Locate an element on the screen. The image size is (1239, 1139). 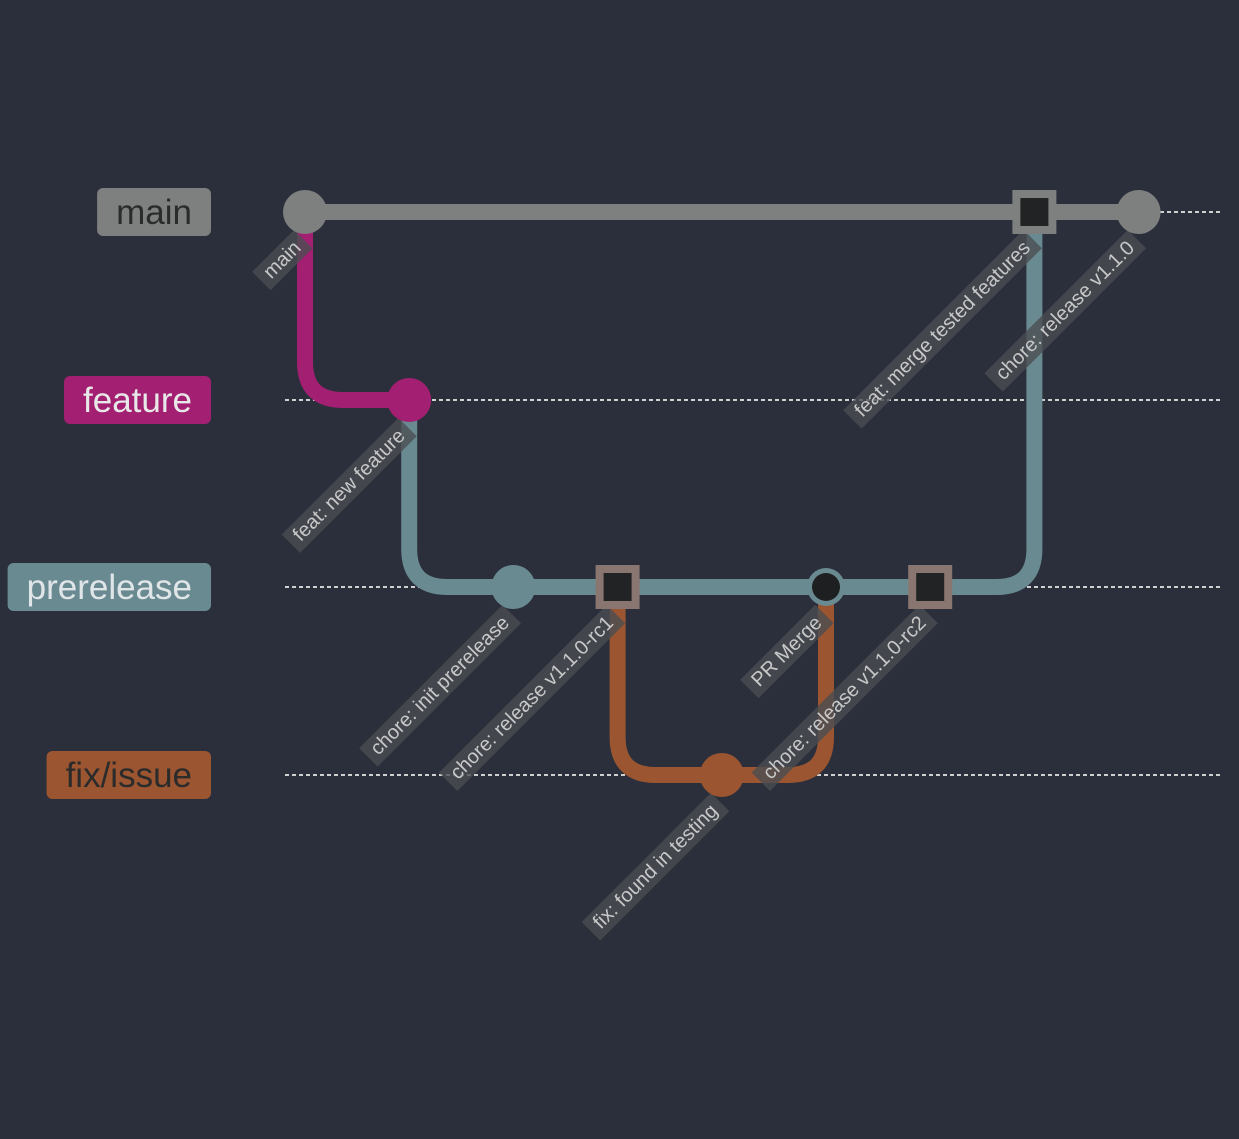
branch-line-prerelease-merge is located at coordinates (986, 403).